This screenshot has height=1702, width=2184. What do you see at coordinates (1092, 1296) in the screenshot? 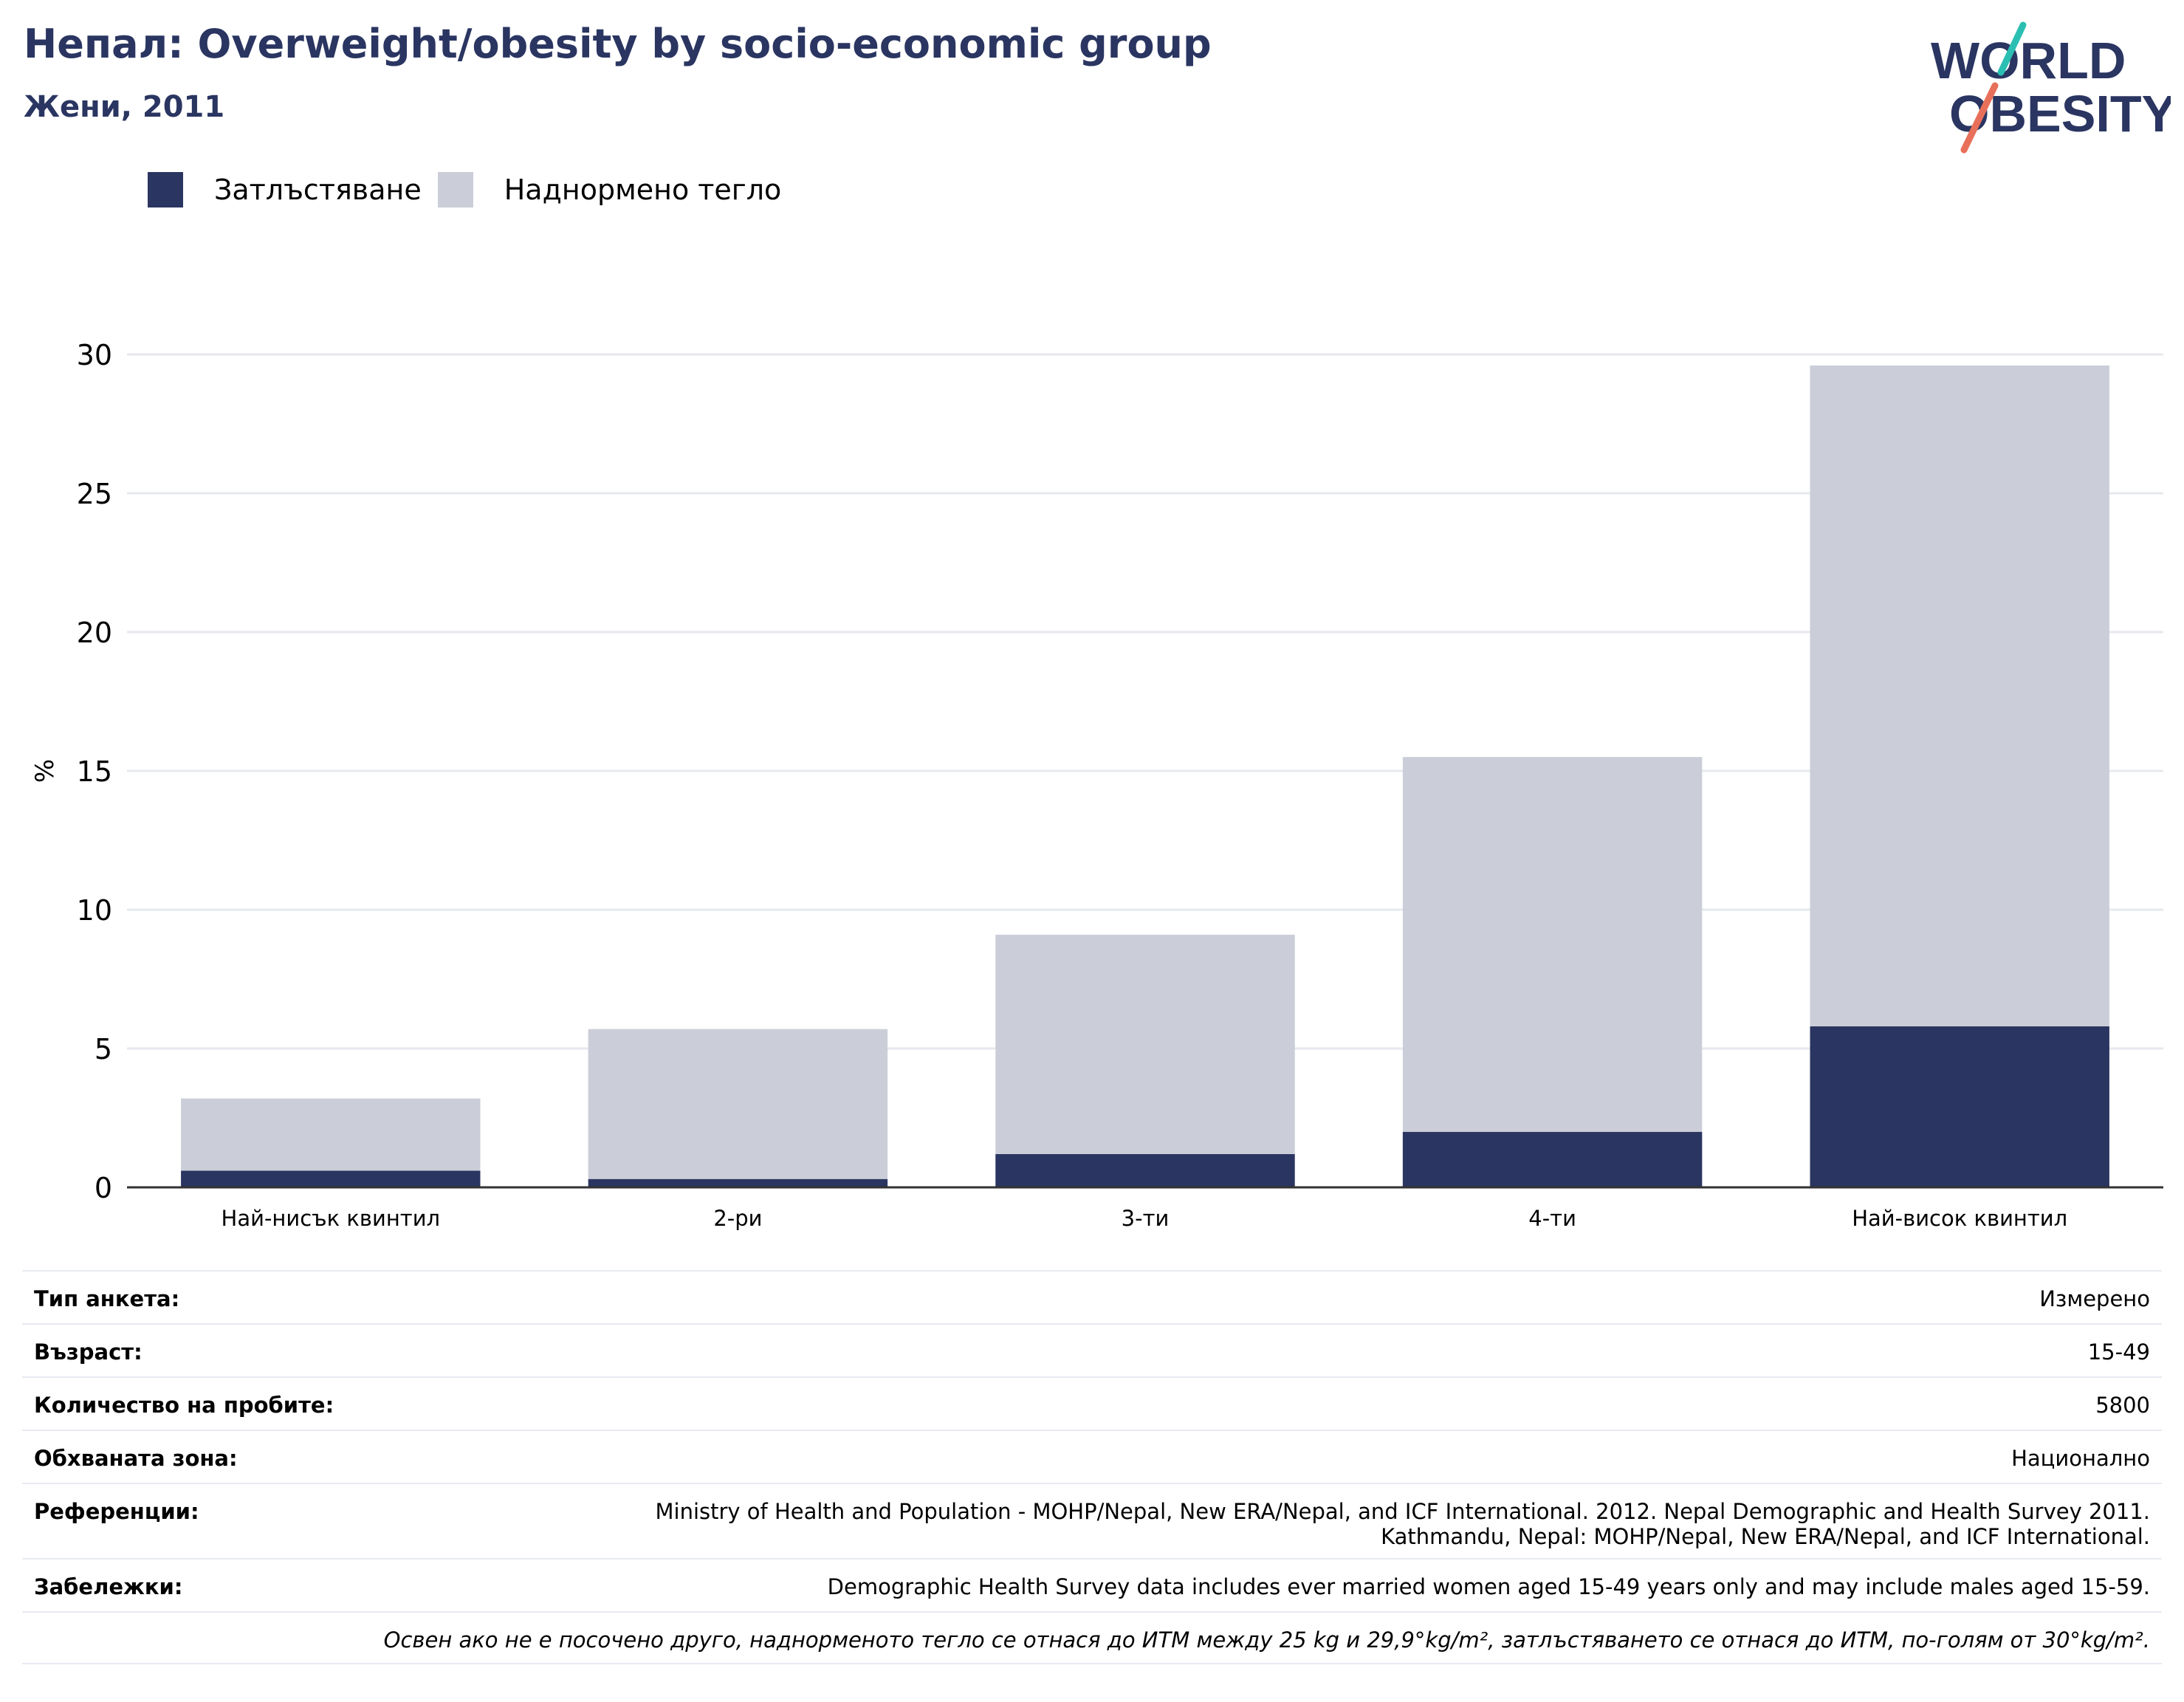
I see `info-row: Тип анкета: Измерено` at bounding box center [1092, 1296].